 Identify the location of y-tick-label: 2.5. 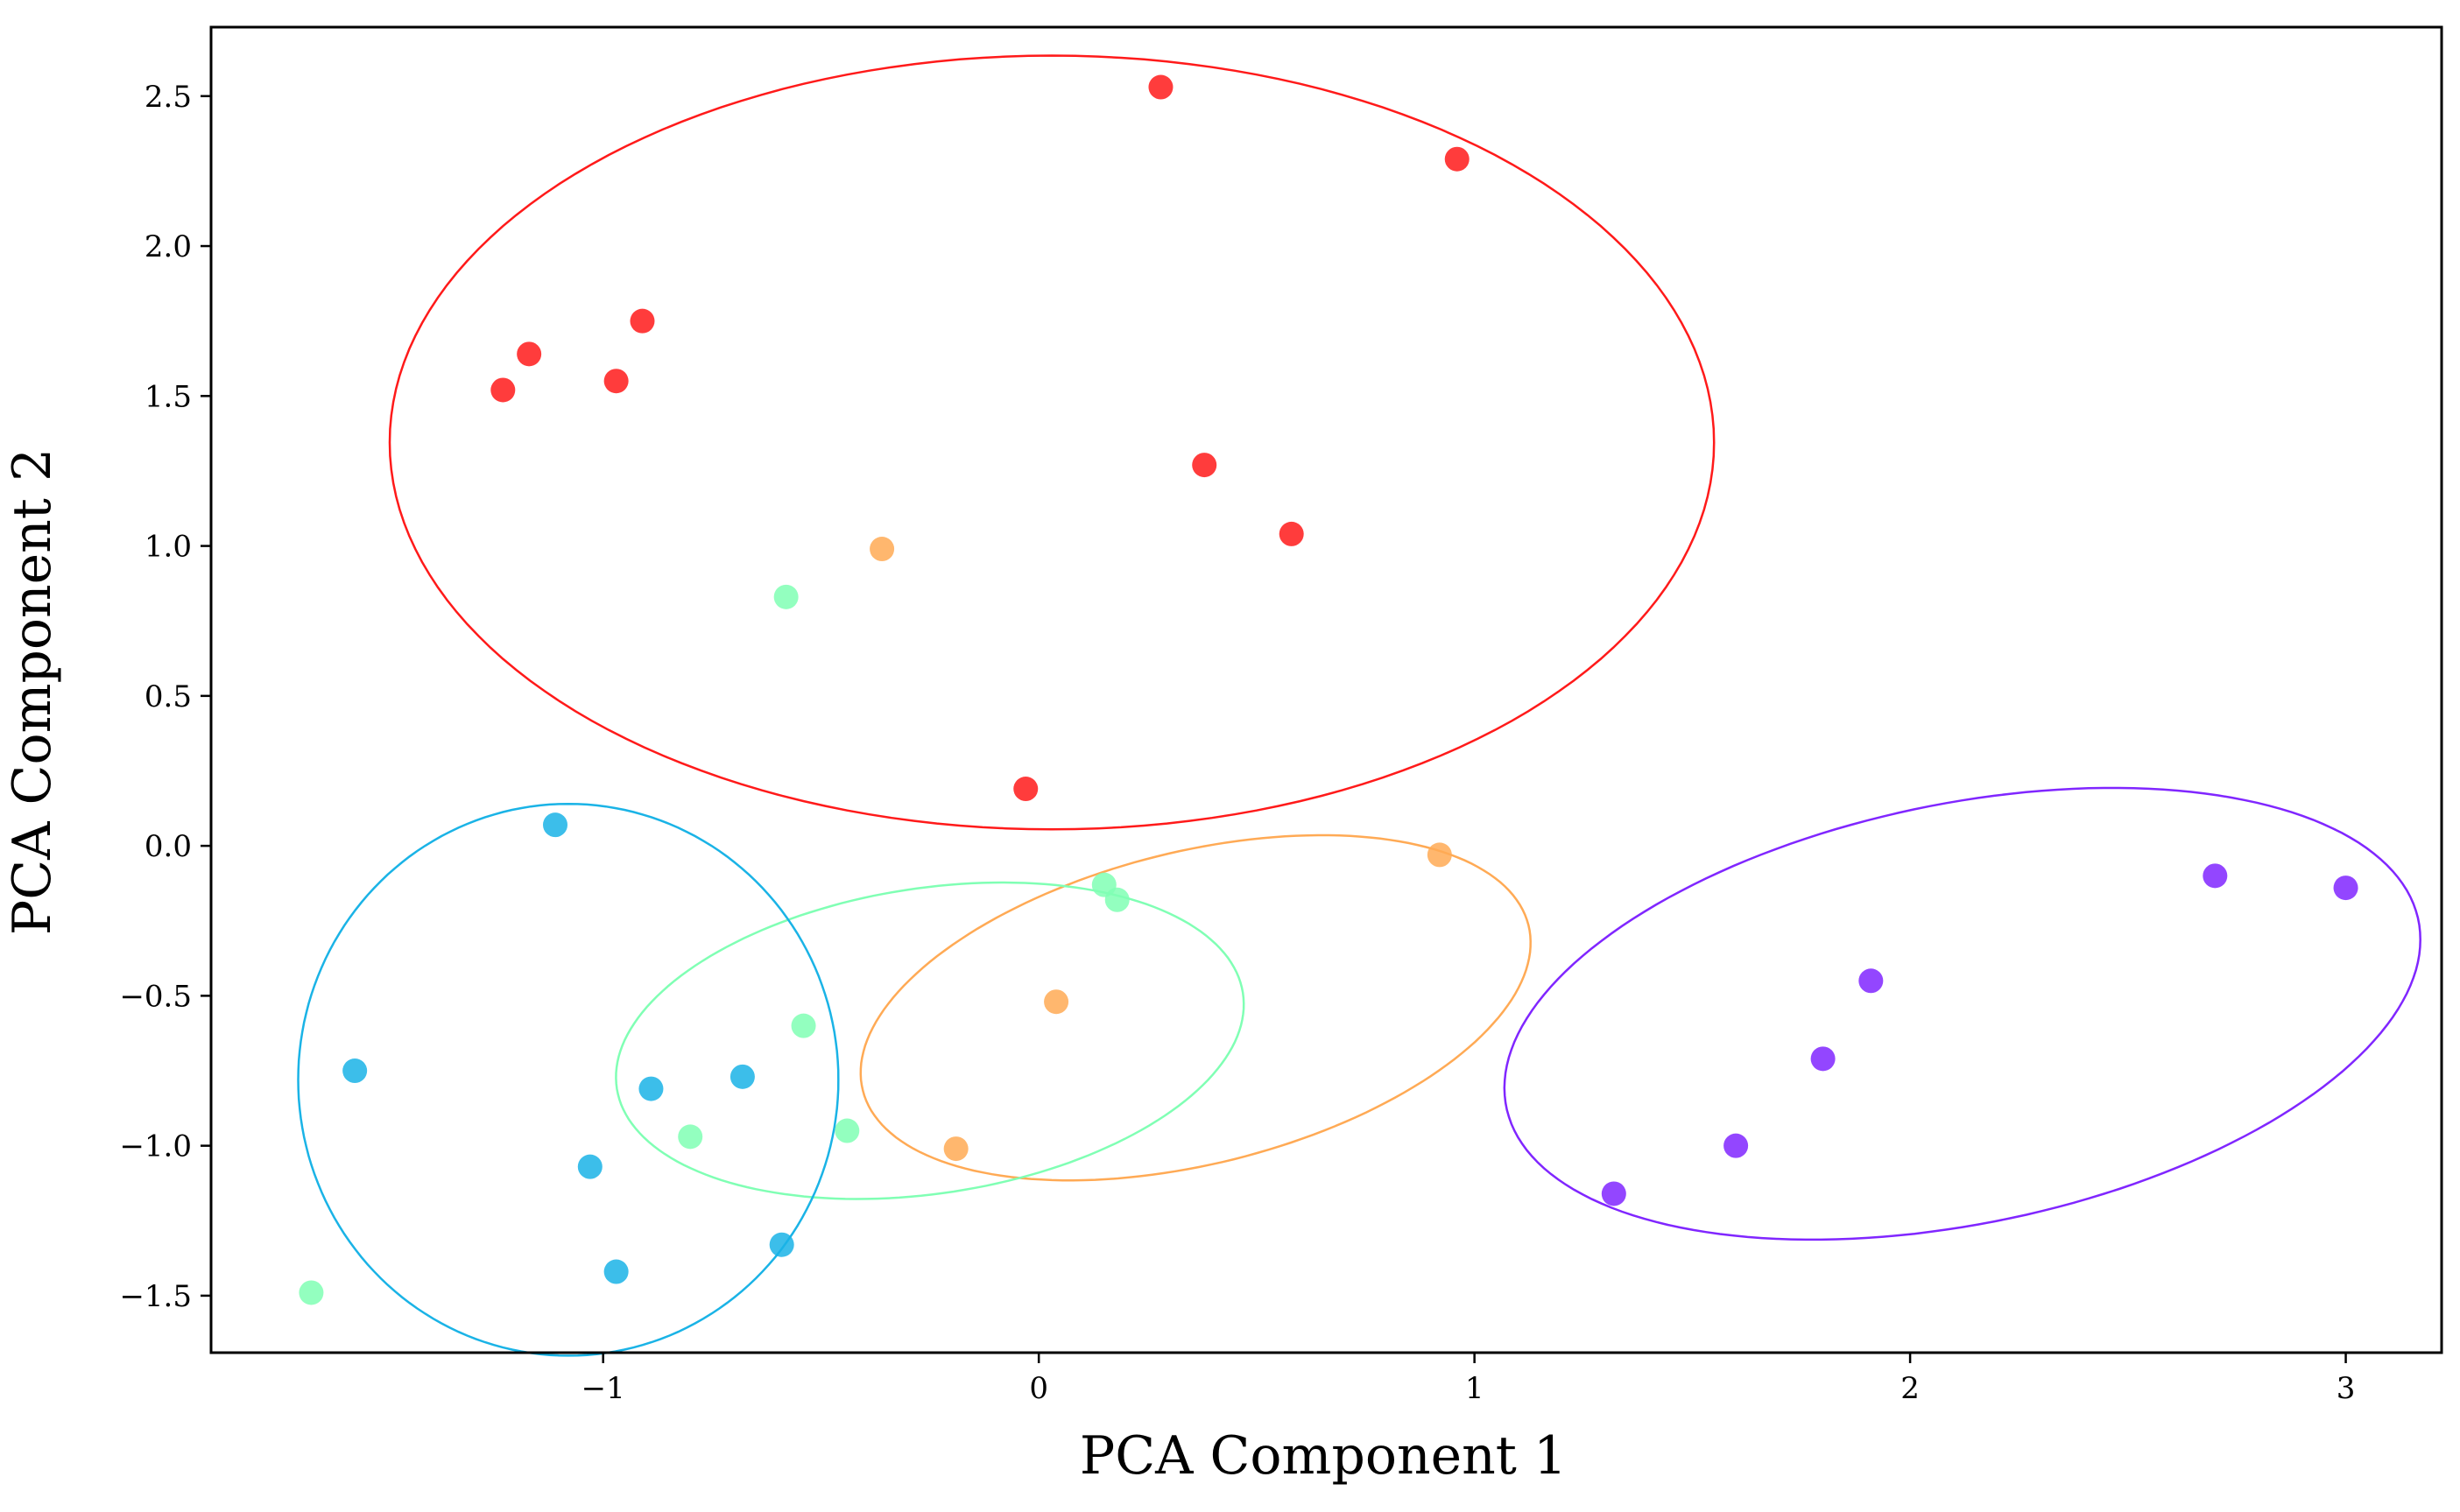
(168, 97).